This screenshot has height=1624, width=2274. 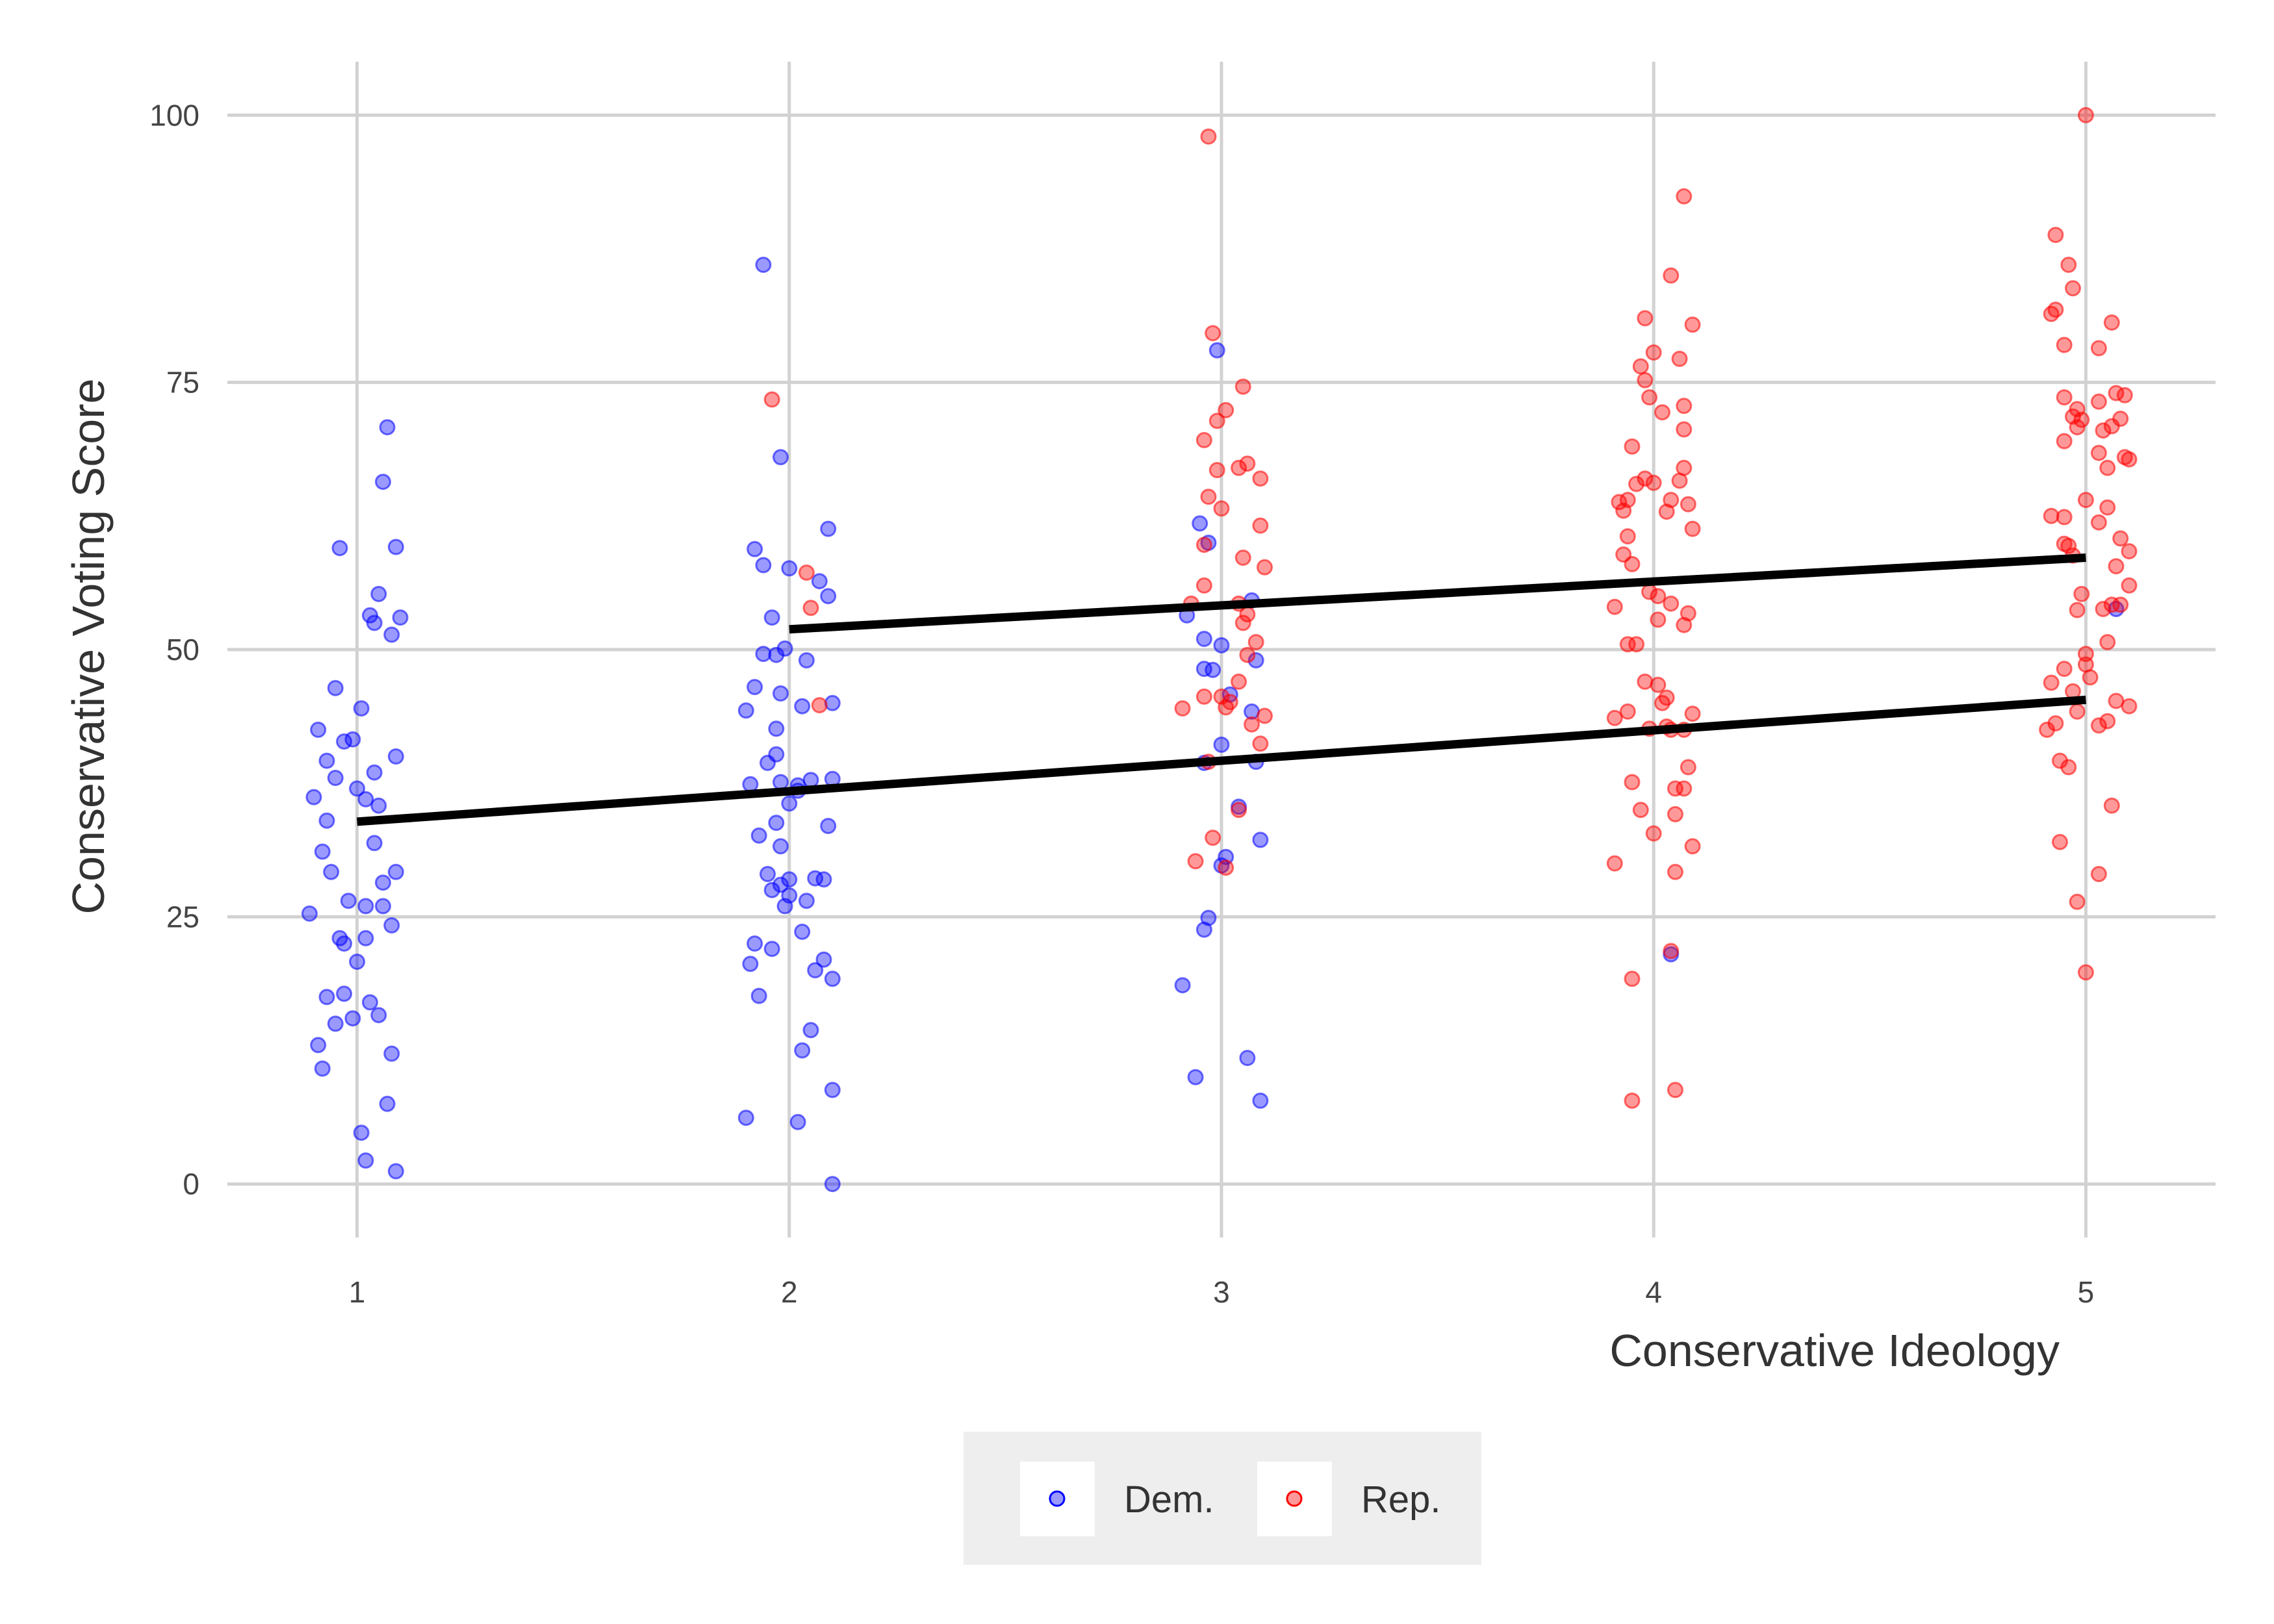 What do you see at coordinates (1437, 593) in the screenshot?
I see `fit-line-rep` at bounding box center [1437, 593].